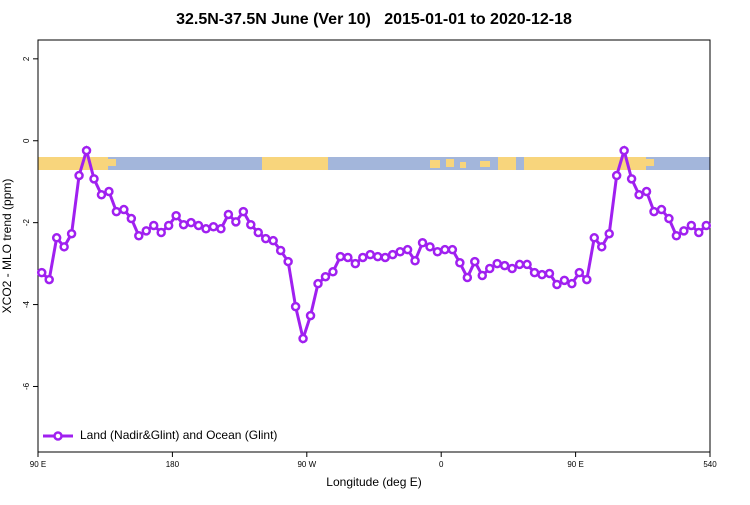 This screenshot has height=505, width=750. I want to click on y-tick-label: 0, so click(26, 140).